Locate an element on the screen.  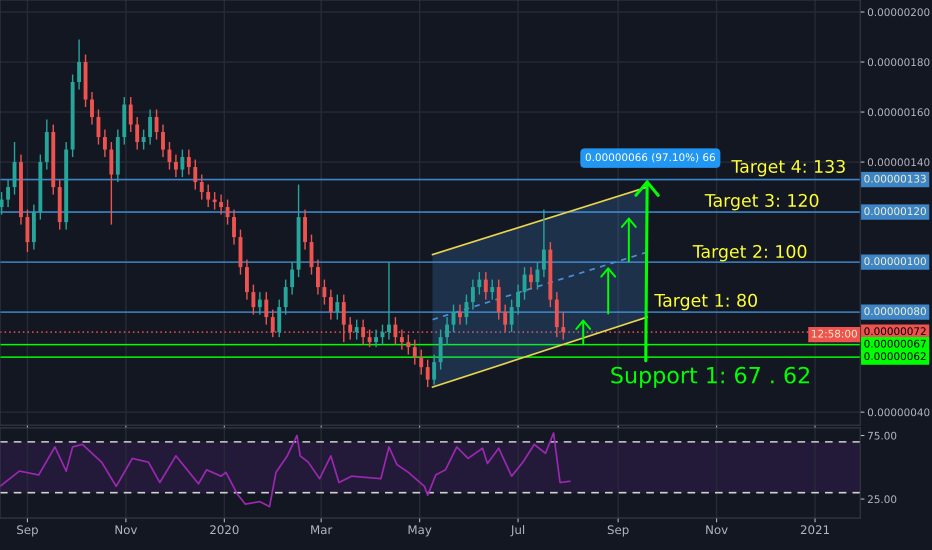
annotation: Support 1: 67 . 62 is located at coordinates (710, 377).